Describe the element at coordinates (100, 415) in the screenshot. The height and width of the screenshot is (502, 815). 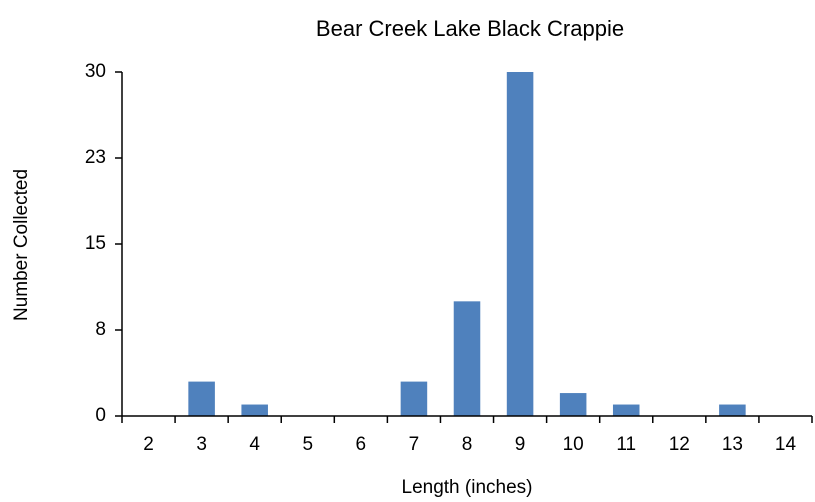
I see `y-tick-label: 0` at that location.